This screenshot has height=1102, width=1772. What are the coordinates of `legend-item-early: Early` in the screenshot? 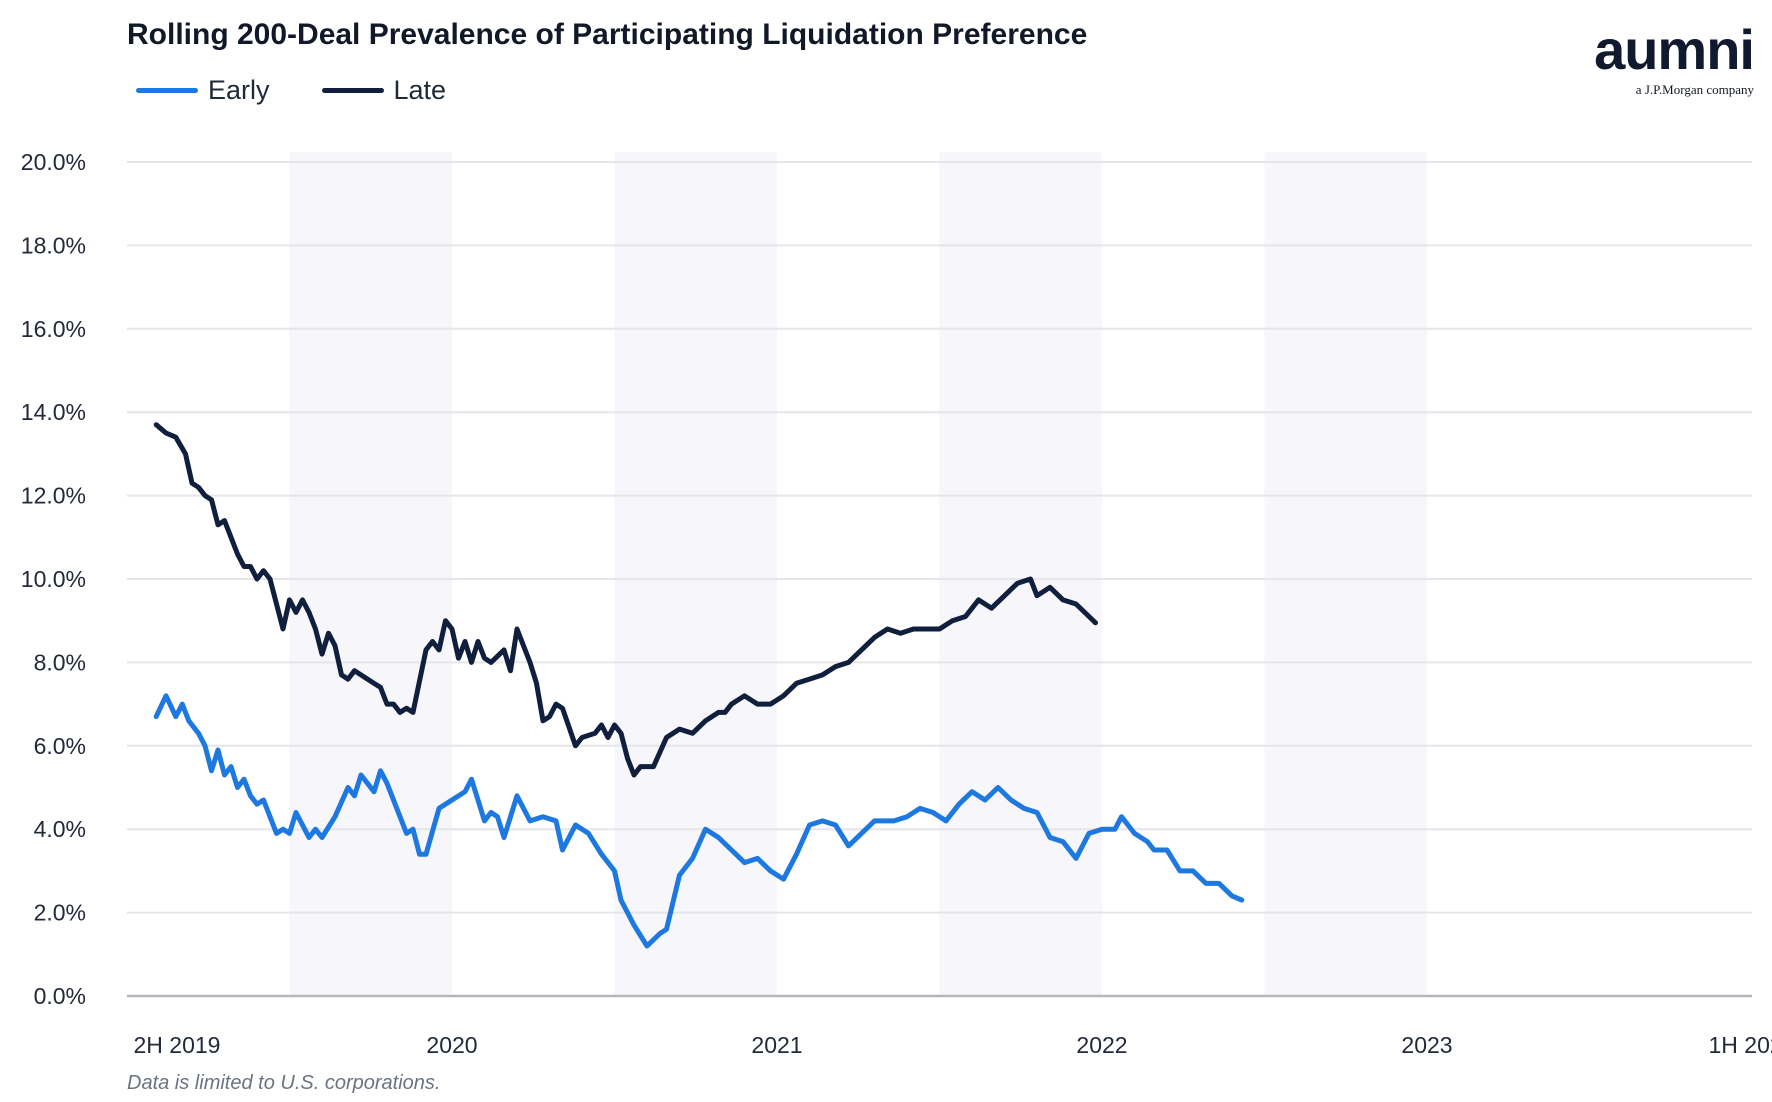 It's located at (203, 90).